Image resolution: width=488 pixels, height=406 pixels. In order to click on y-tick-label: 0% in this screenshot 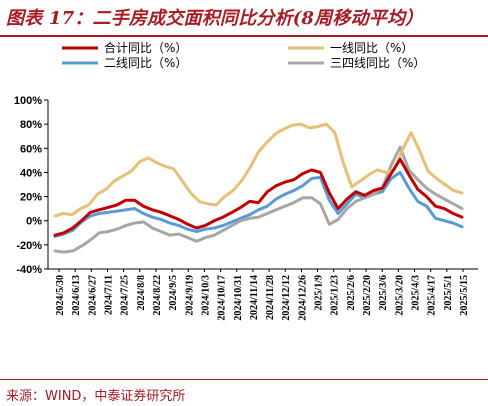, I will do `click(34, 222)`.